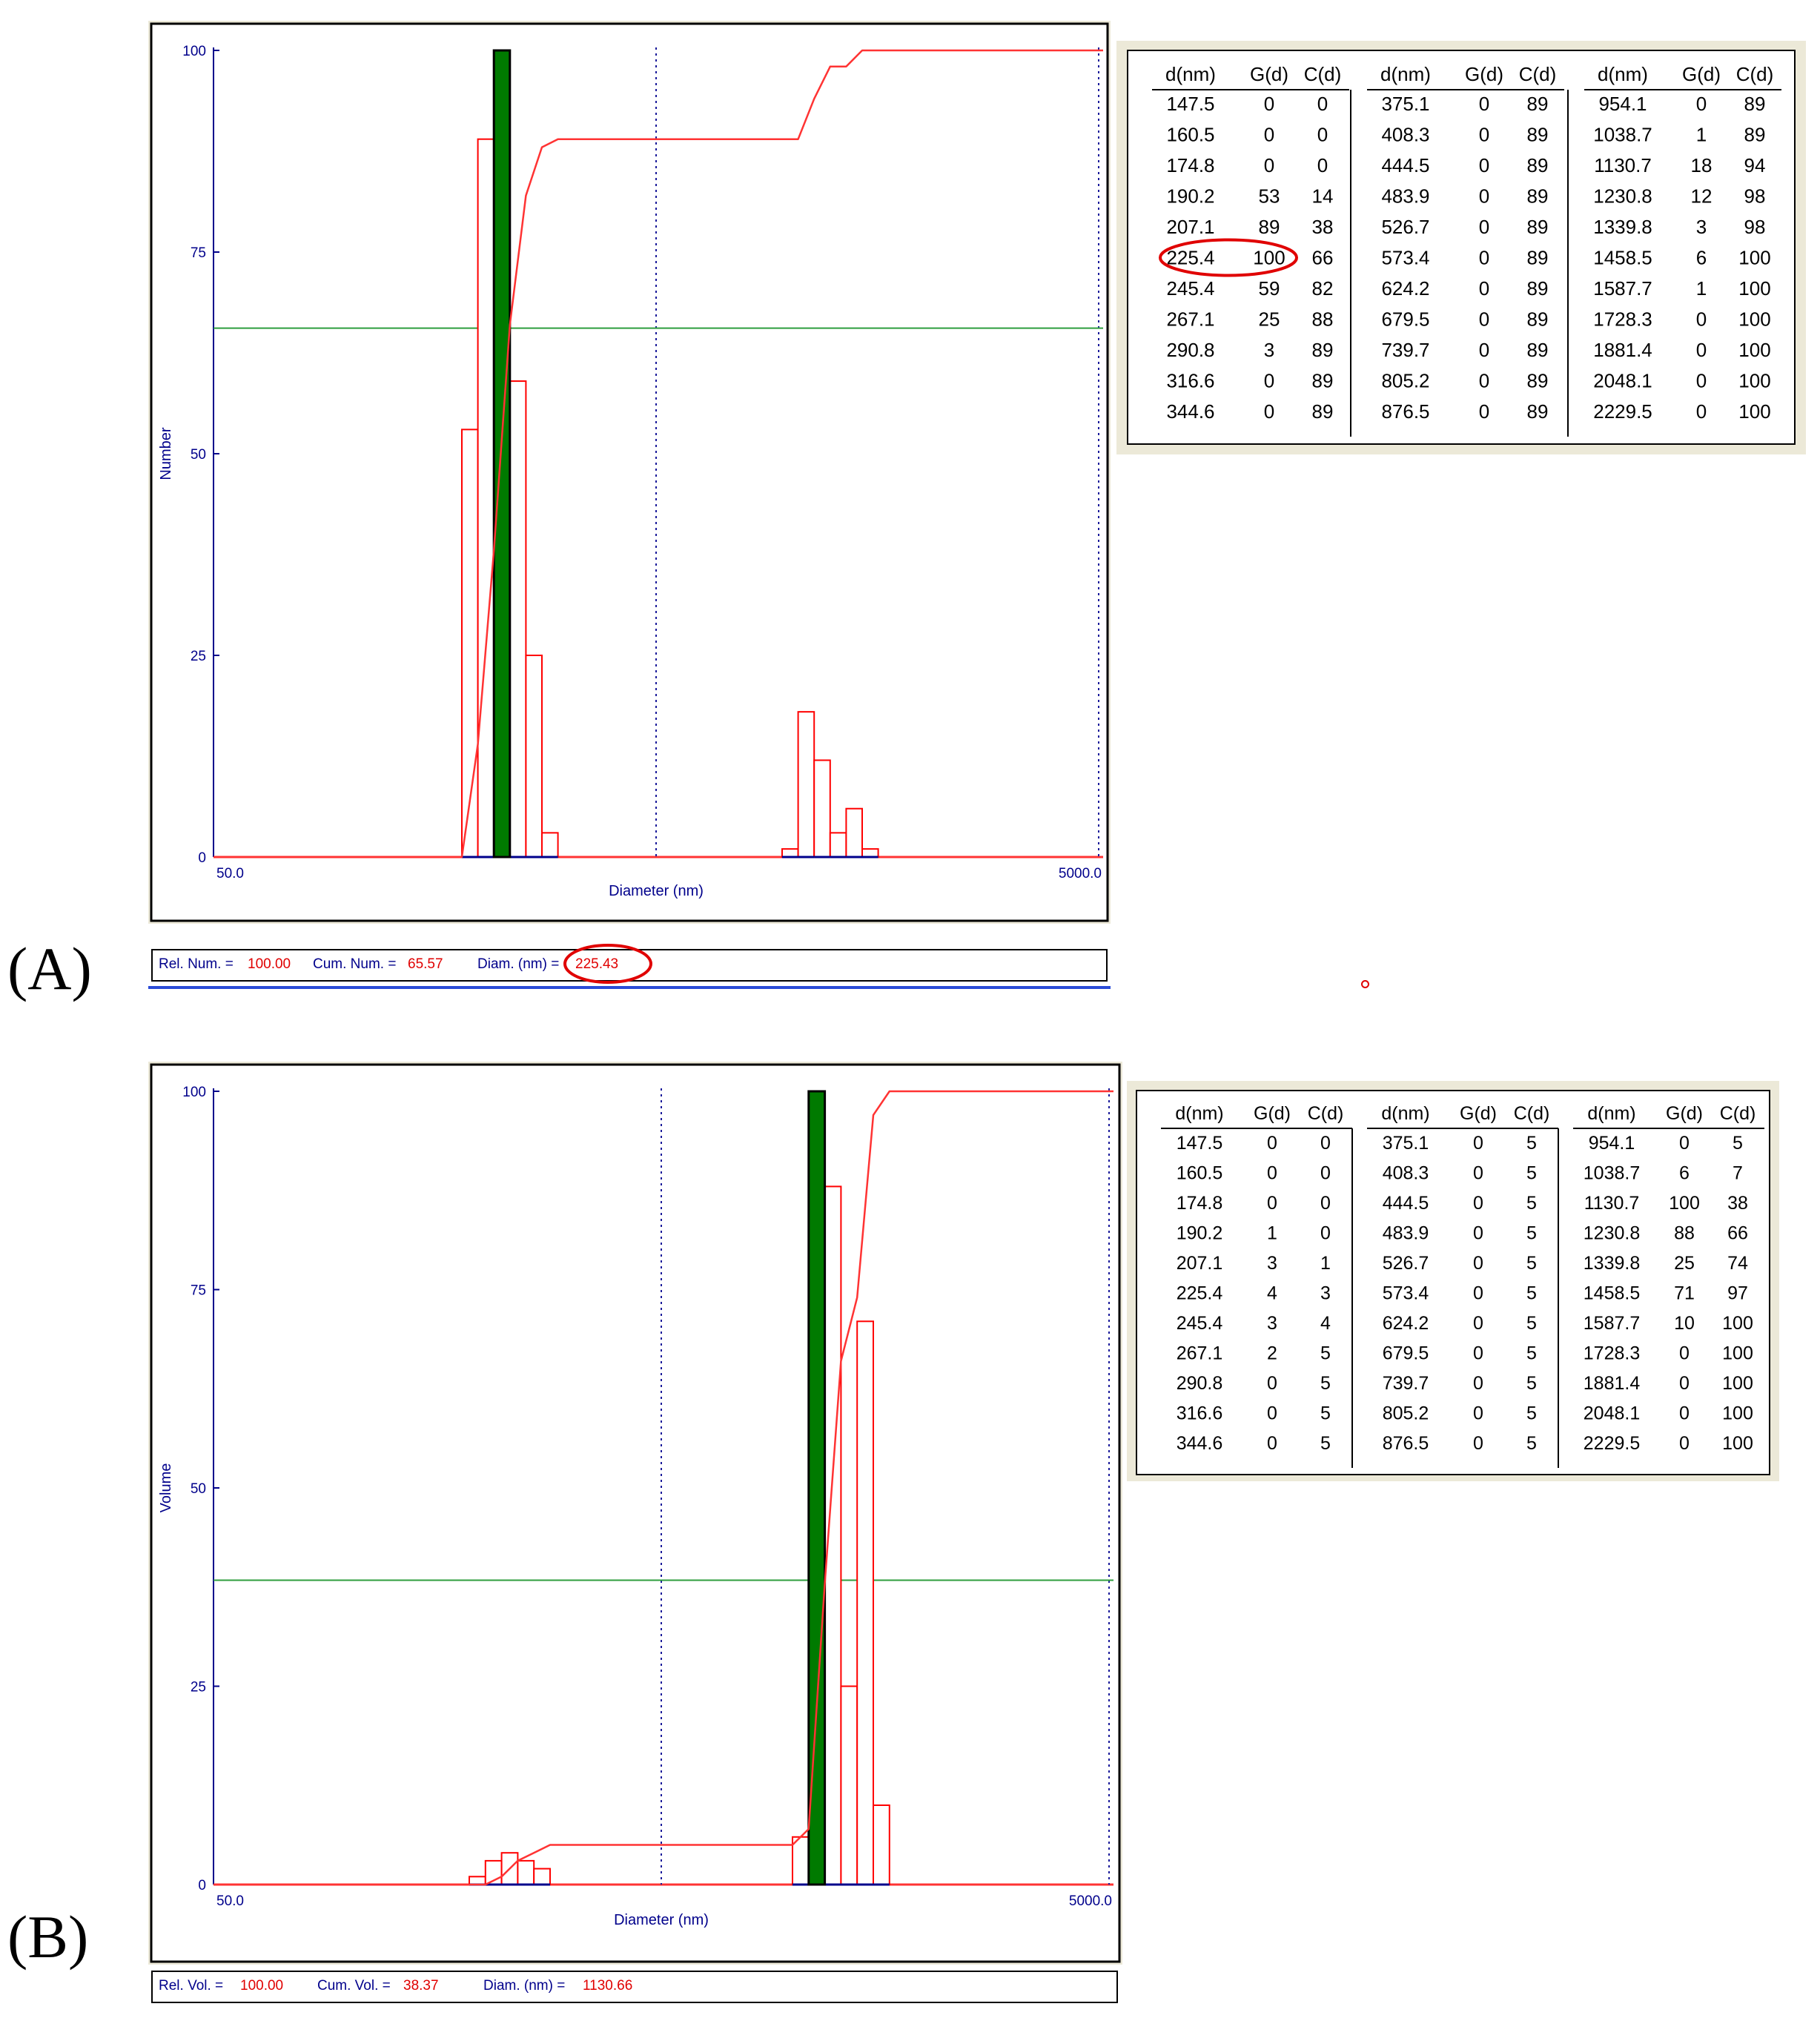 The width and height of the screenshot is (1820, 2018). What do you see at coordinates (1365, 984) in the screenshot?
I see `stray-dot` at bounding box center [1365, 984].